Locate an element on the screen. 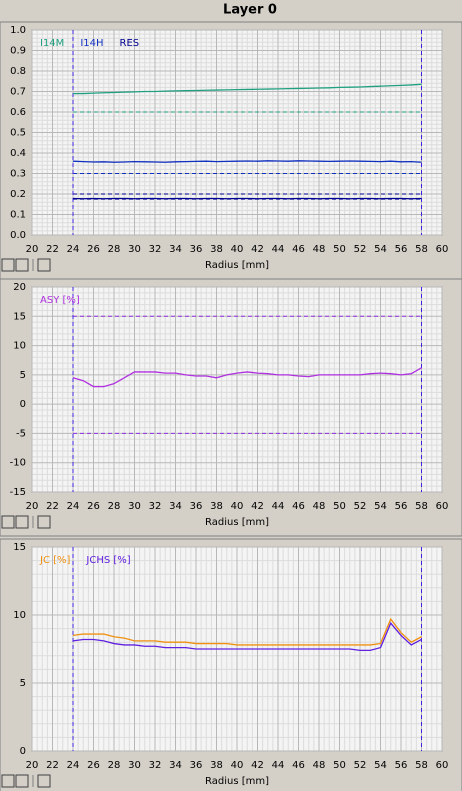 The width and height of the screenshot is (462, 791). y-tick-label: 0.6 is located at coordinates (18, 112).